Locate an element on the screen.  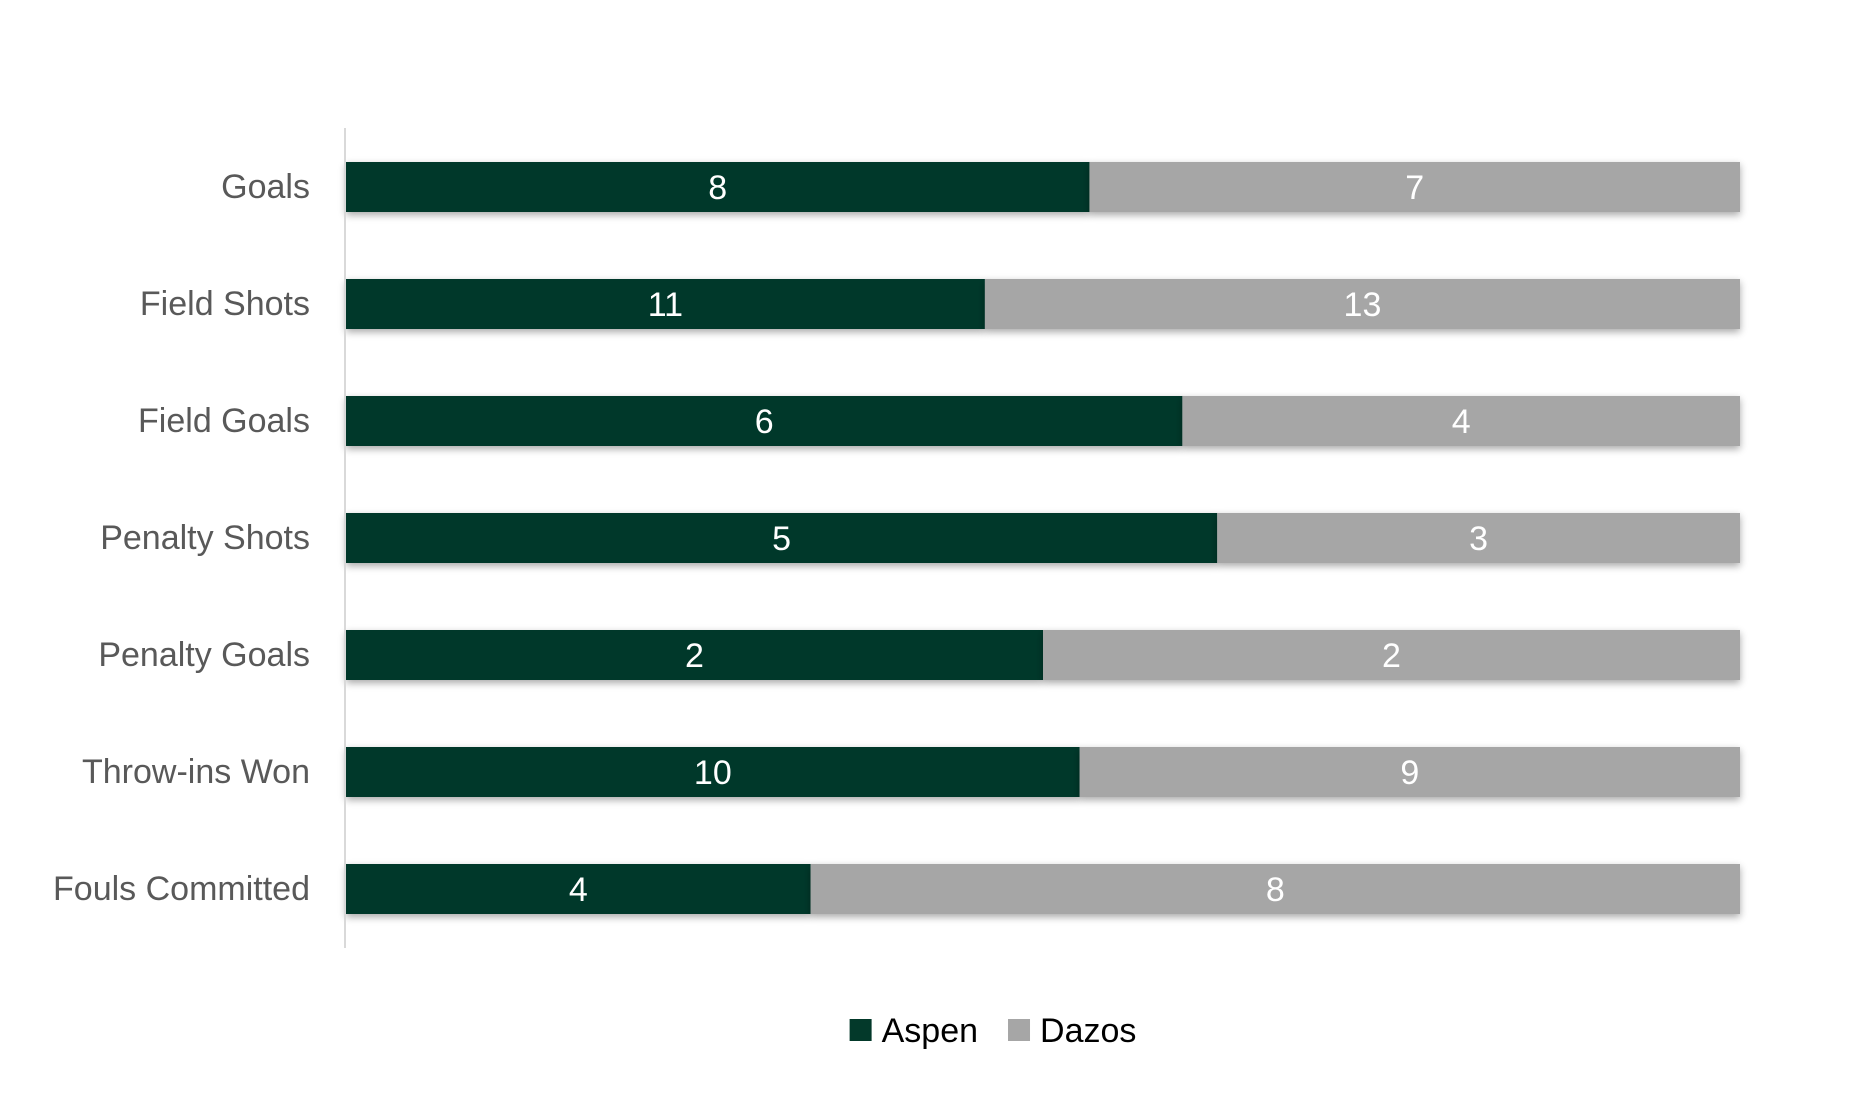
data-label-dazos: 3 is located at coordinates (1478, 539).